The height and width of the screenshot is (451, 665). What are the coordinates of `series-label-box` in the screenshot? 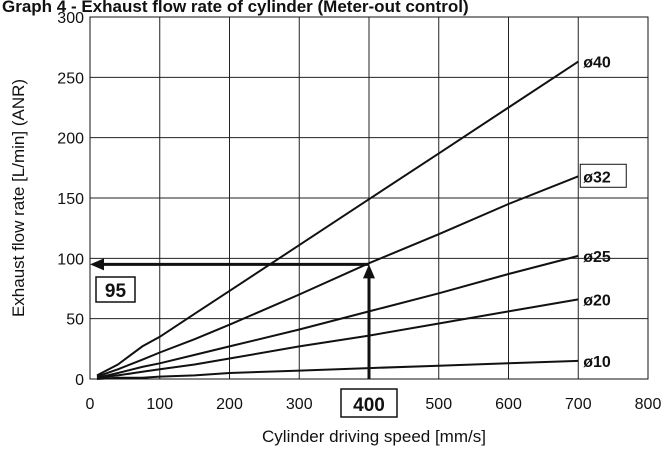 It's located at (603, 175).